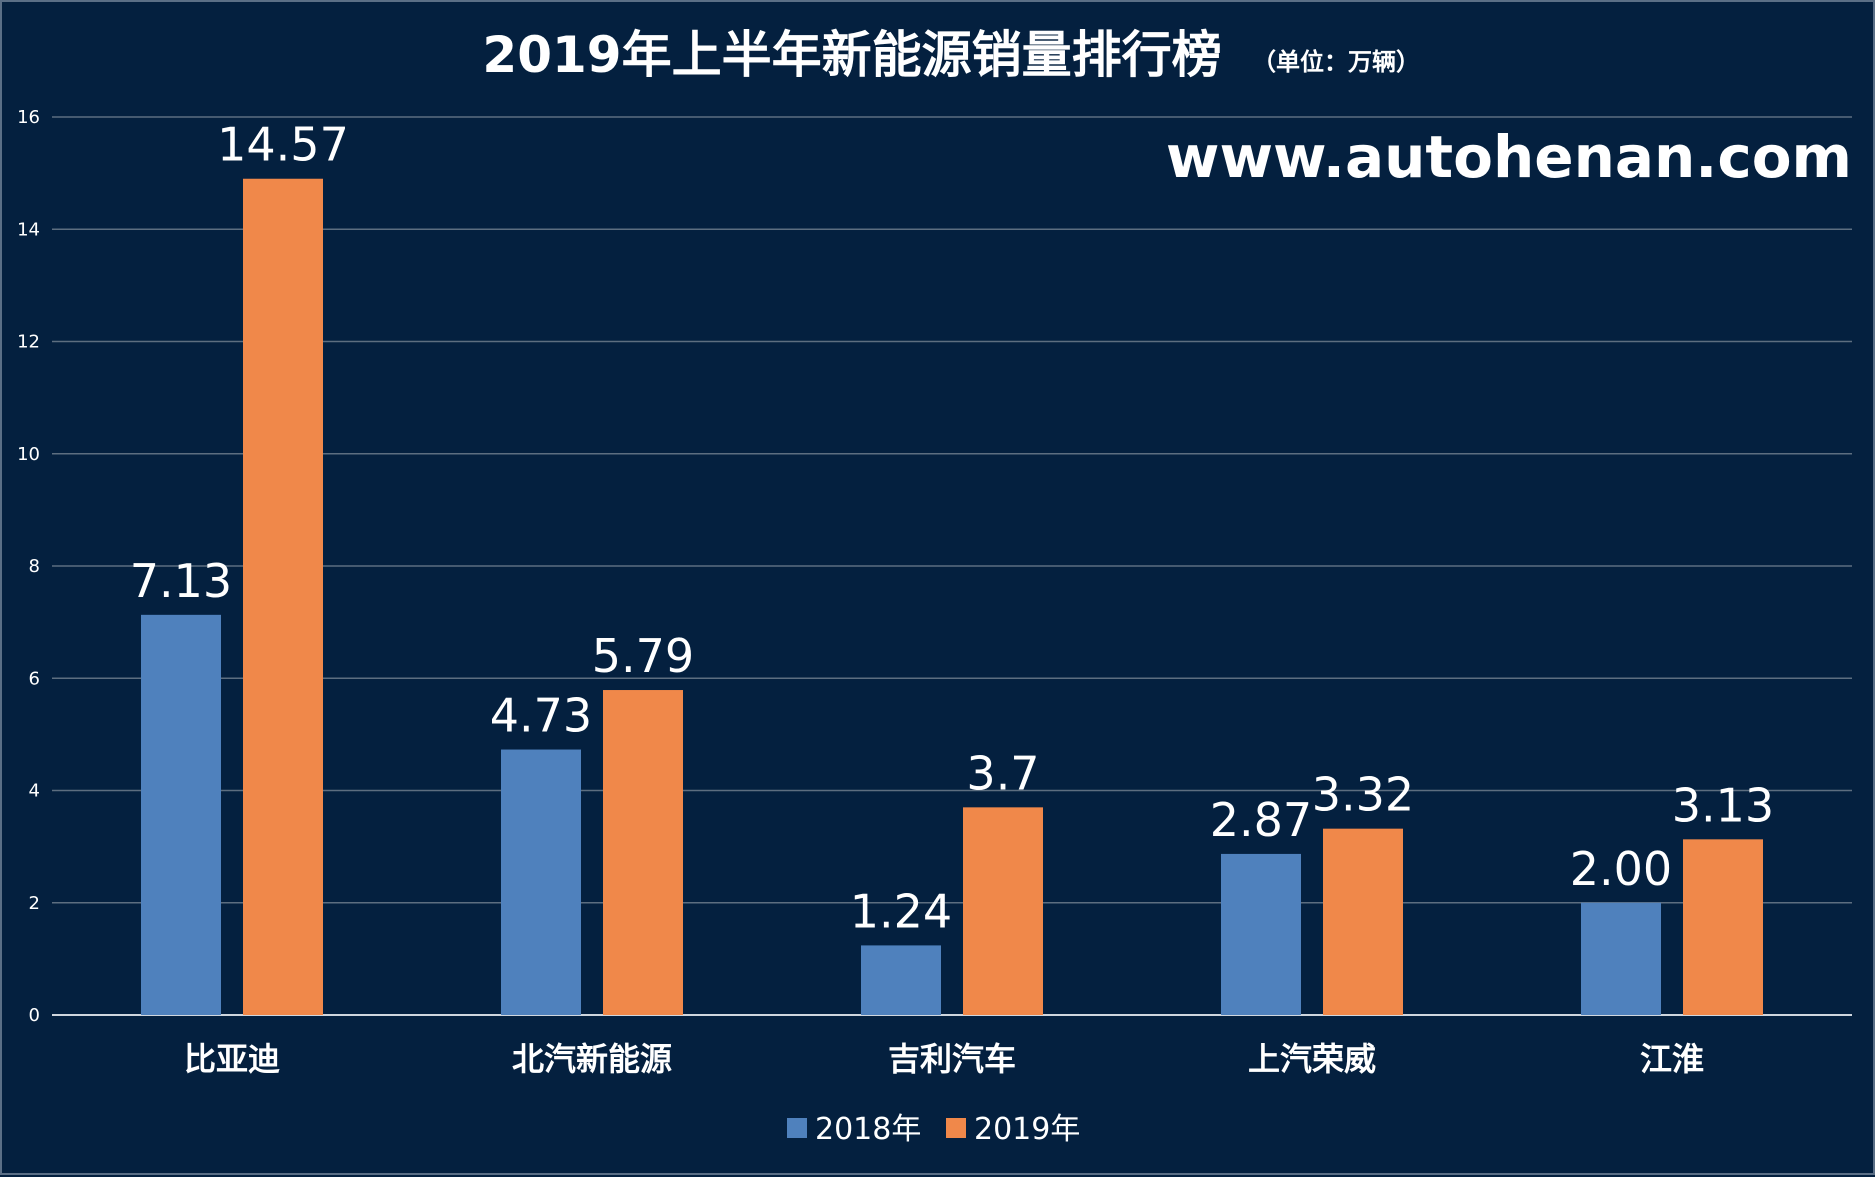 This screenshot has width=1875, height=1177. I want to click on bar-value-label: 4.73, so click(541, 716).